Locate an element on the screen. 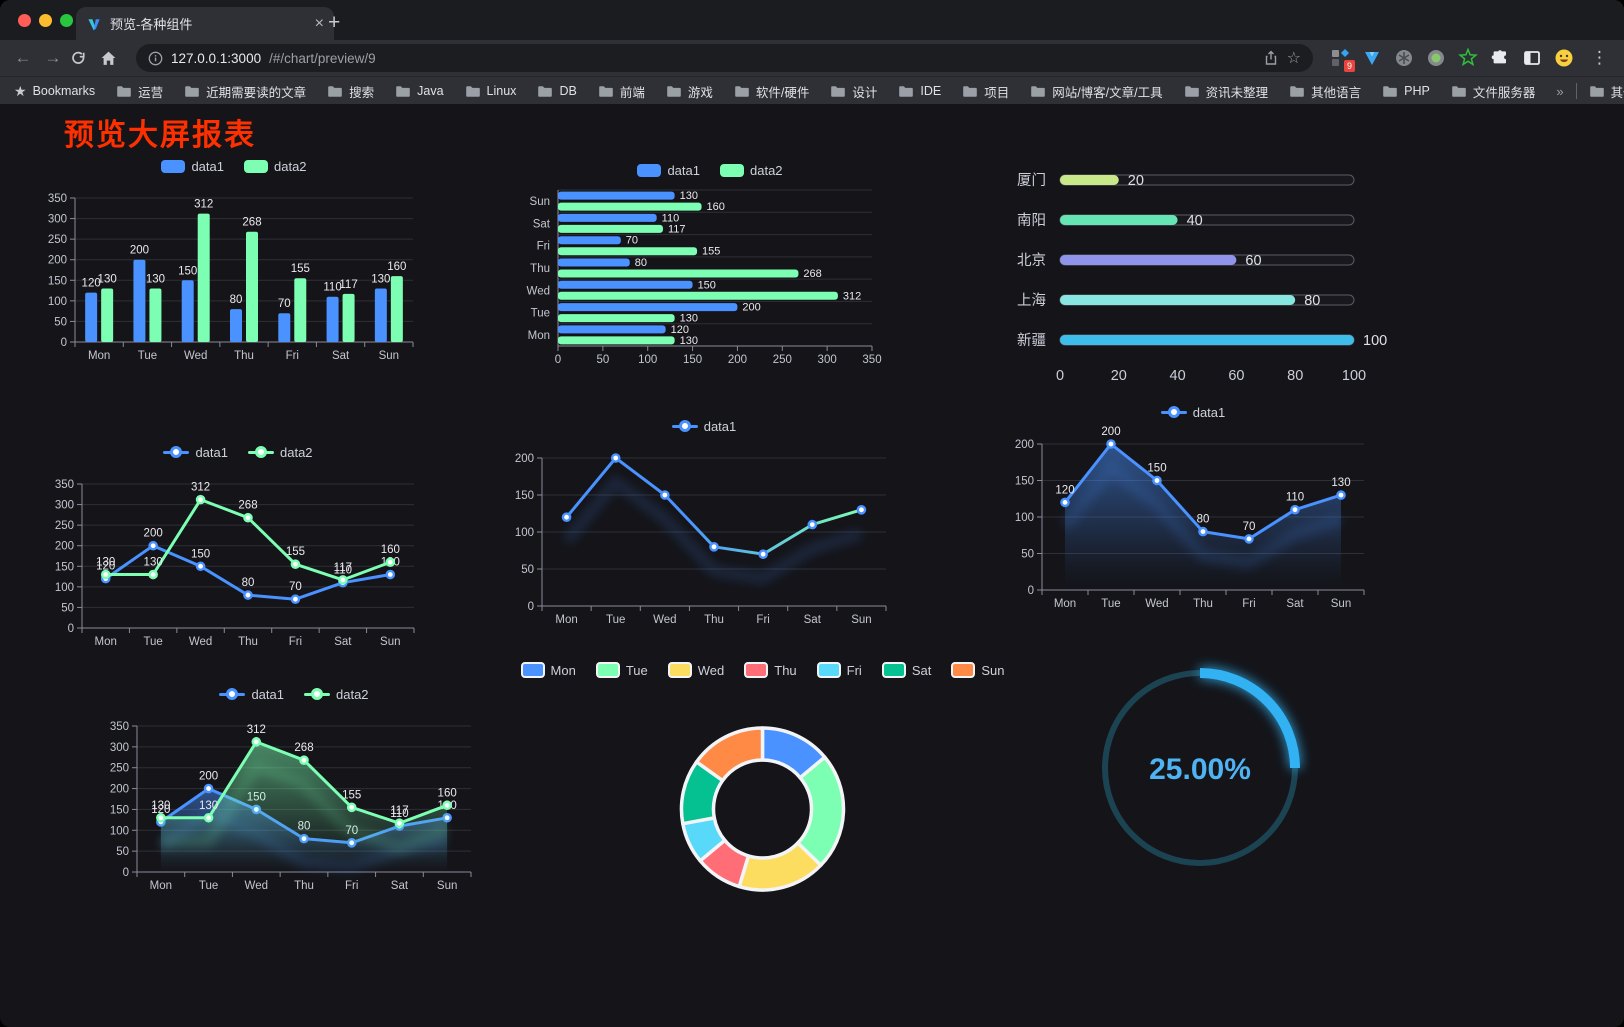 The width and height of the screenshot is (1624, 1027). bookmark-folder: IDE is located at coordinates (919, 91).